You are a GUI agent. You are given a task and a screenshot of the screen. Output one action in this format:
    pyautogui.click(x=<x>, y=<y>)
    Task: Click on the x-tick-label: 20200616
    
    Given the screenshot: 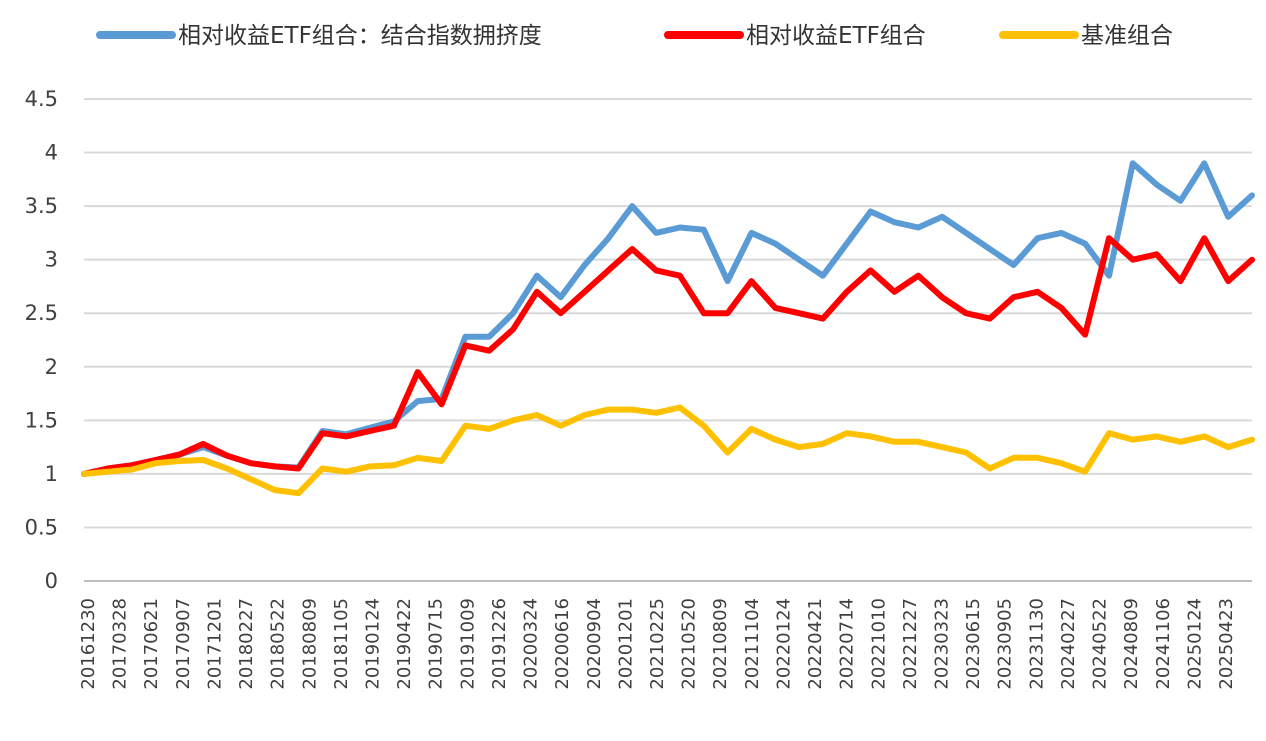 What is the action you would take?
    pyautogui.click(x=562, y=644)
    